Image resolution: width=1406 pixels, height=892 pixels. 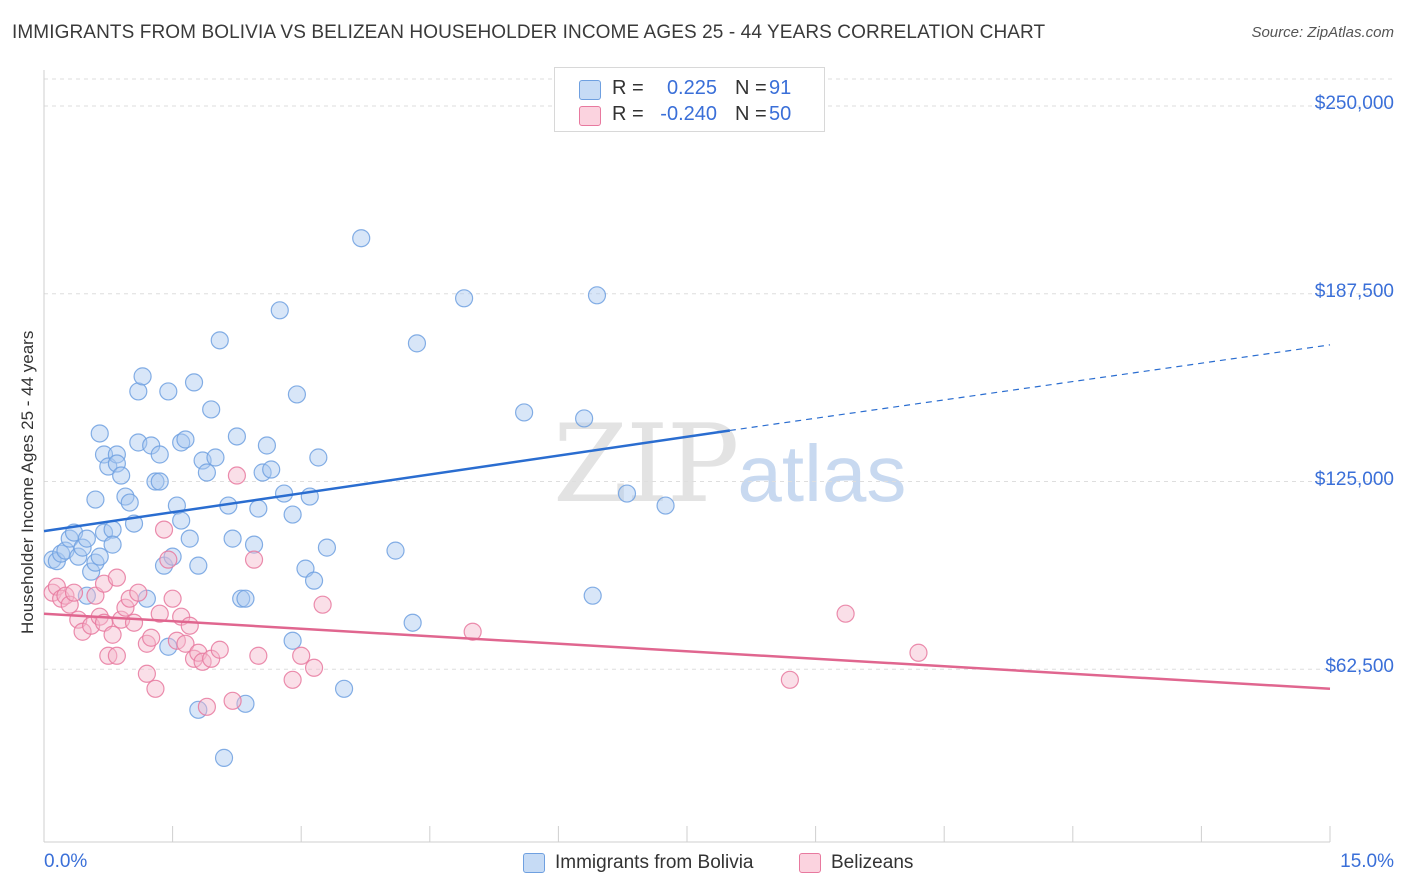 I want to click on watermark-zip: ZIP, so click(x=646, y=464).